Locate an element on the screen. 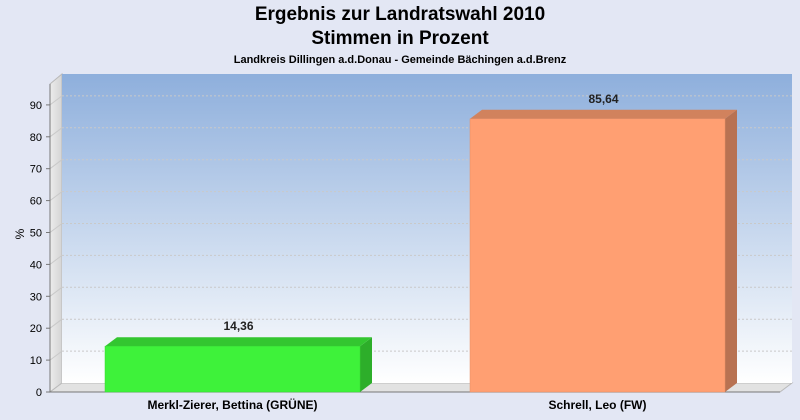 The image size is (800, 420). x-tick-label: Schrell, Leo (FW) is located at coordinates (597, 405).